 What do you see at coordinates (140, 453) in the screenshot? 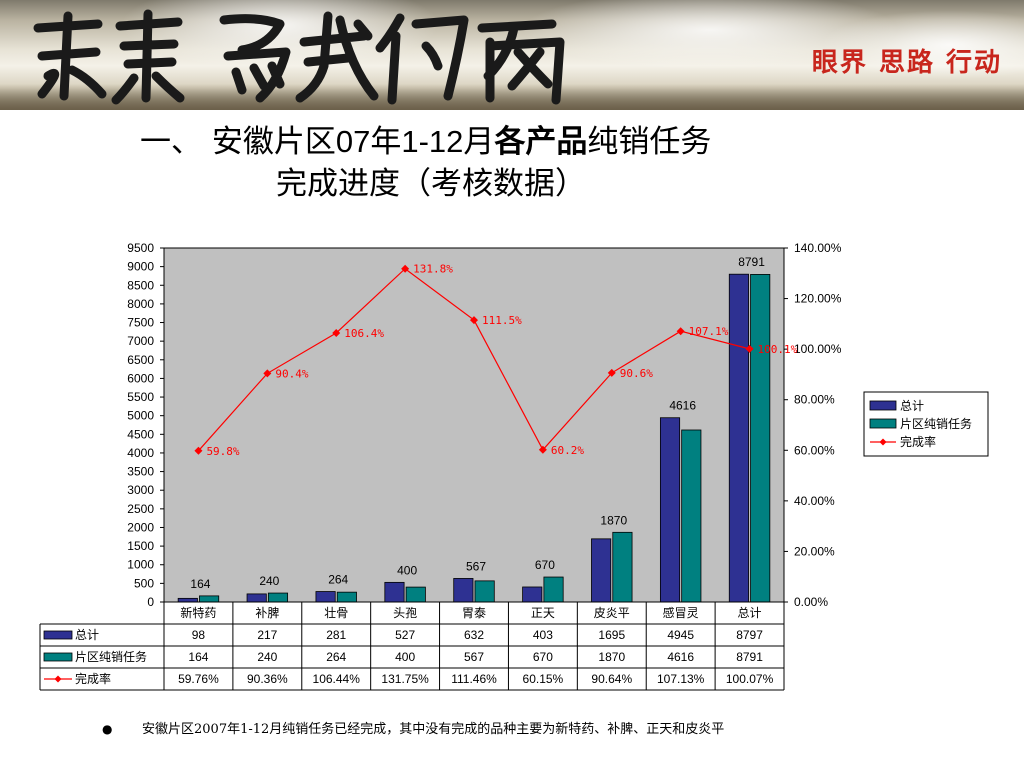
I see `left-tick-label: 4000` at bounding box center [140, 453].